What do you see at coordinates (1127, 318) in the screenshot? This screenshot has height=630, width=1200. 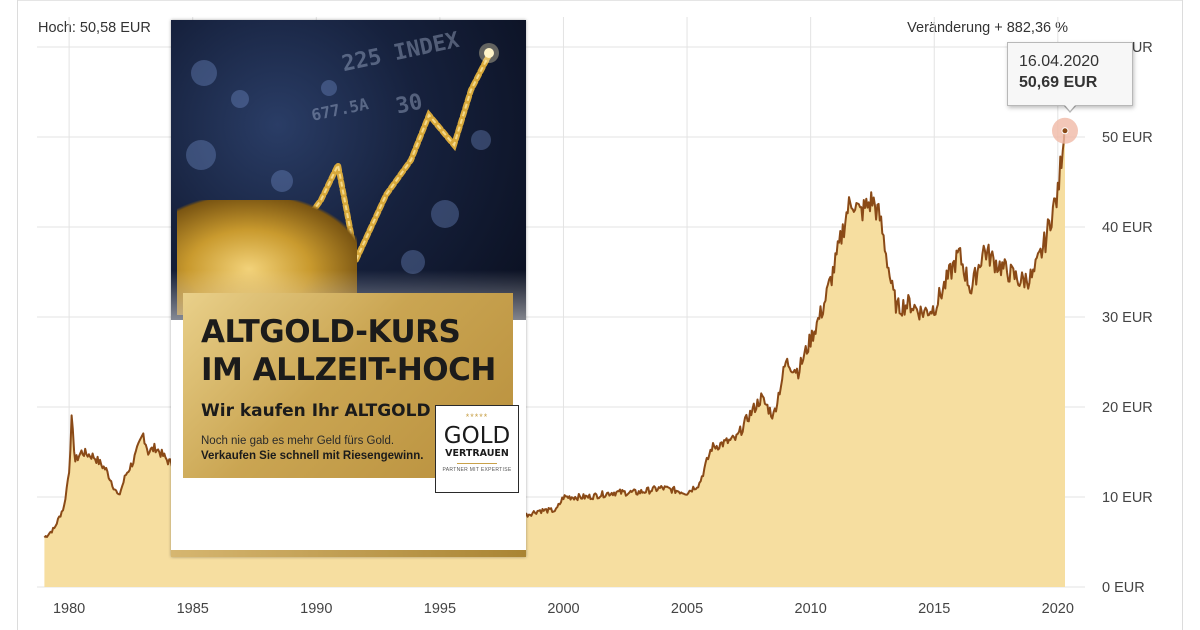 I see `y-tick-label: 30 EUR` at bounding box center [1127, 318].